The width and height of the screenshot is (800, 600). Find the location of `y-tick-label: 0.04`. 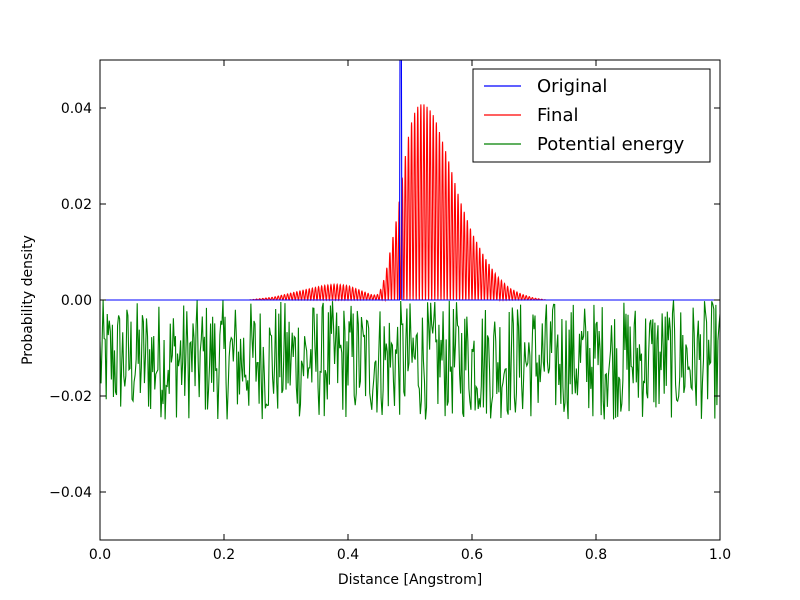

y-tick-label: 0.04 is located at coordinates (76, 109).